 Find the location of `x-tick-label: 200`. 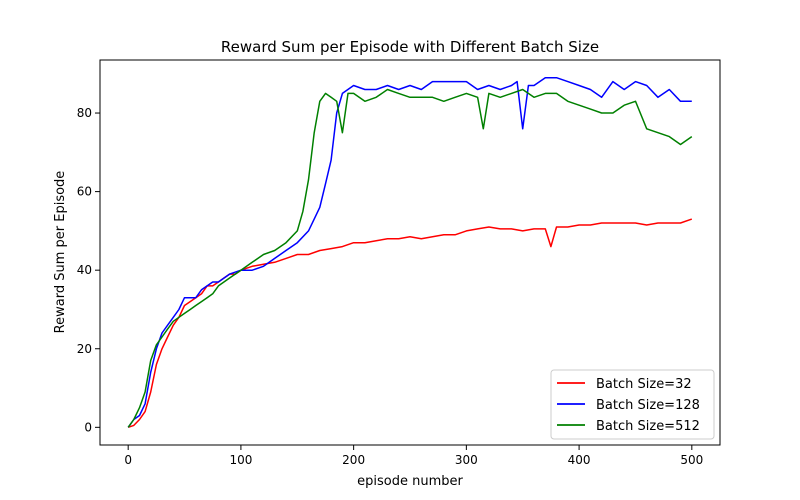

x-tick-label: 200 is located at coordinates (353, 460).